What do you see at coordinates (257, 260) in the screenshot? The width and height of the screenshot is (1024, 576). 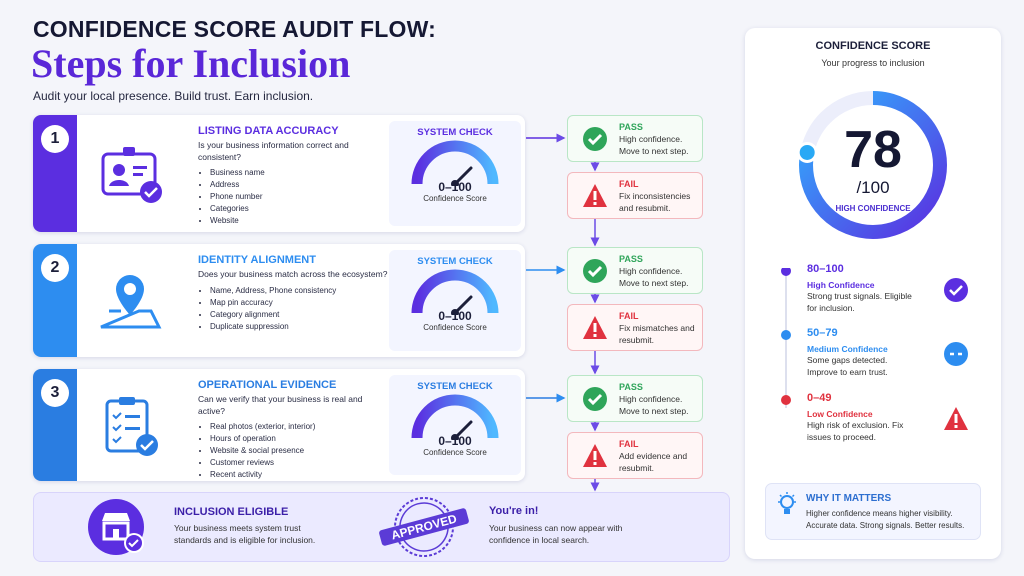 I see `step-title: IDENTITY ALIGNMENT` at bounding box center [257, 260].